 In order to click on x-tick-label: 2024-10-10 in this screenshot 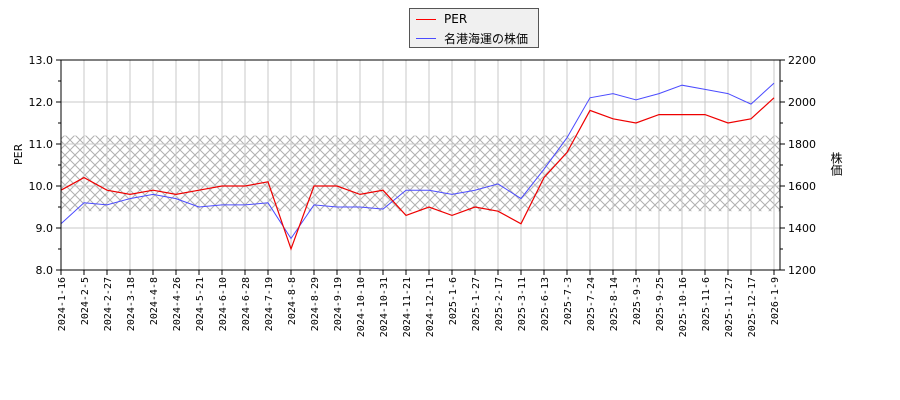, I will do `click(361, 307)`.